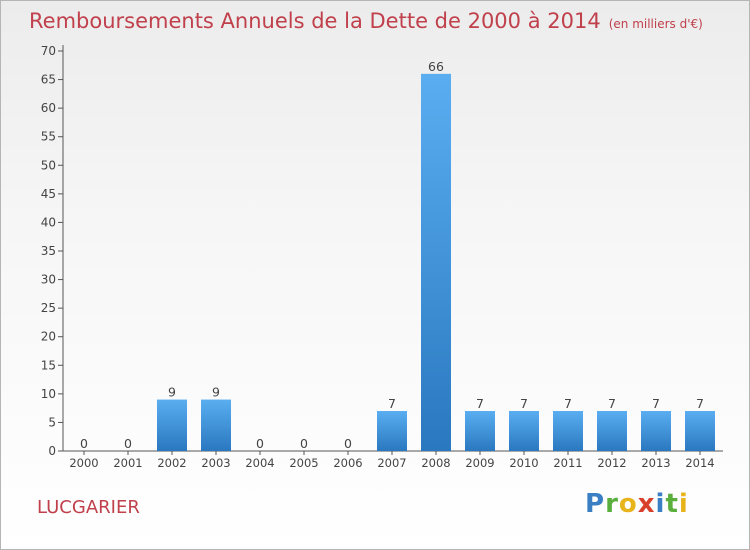  Describe the element at coordinates (48, 137) in the screenshot. I see `y-tick-label: 55` at that location.